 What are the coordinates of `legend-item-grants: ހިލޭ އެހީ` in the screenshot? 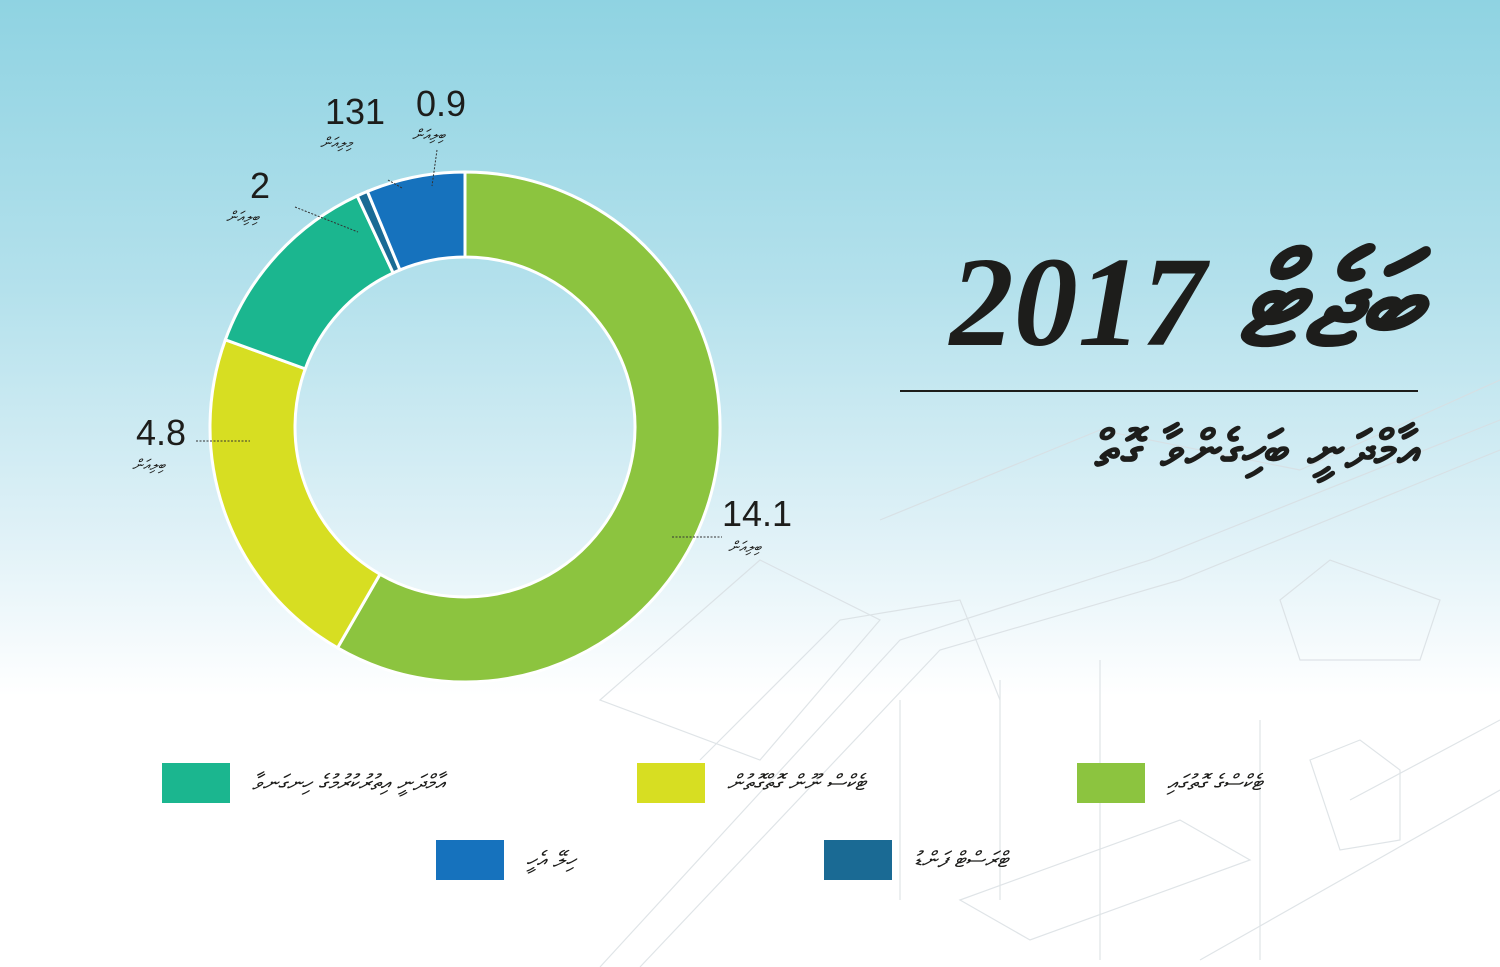 It's located at (505, 860).